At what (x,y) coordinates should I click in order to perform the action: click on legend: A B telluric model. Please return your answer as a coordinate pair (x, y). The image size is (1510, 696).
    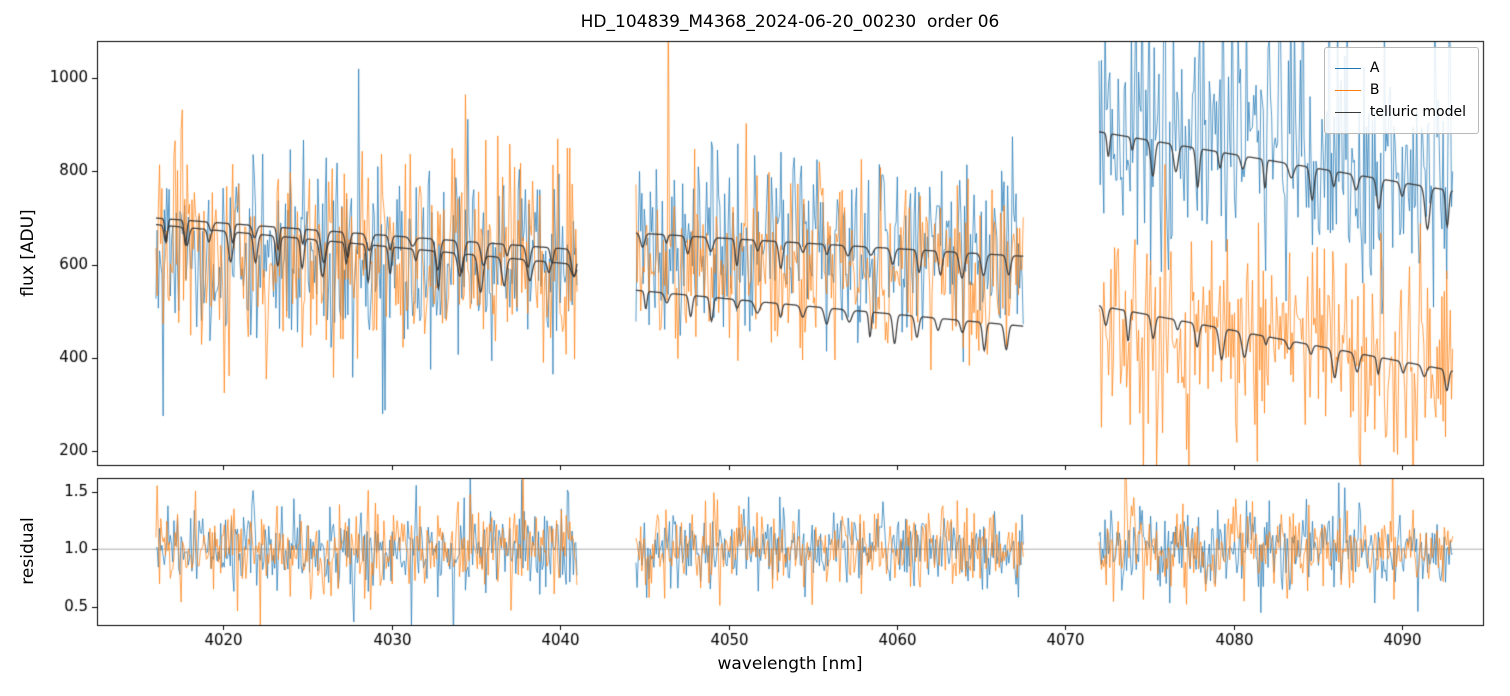
    Looking at the image, I should click on (1401, 90).